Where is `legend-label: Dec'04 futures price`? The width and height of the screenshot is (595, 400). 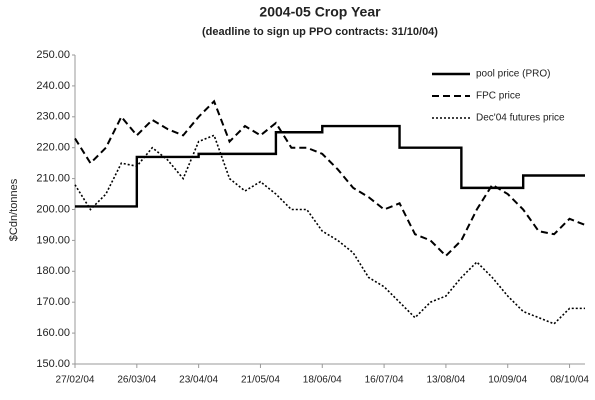
legend-label: Dec'04 futures price is located at coordinates (520, 118).